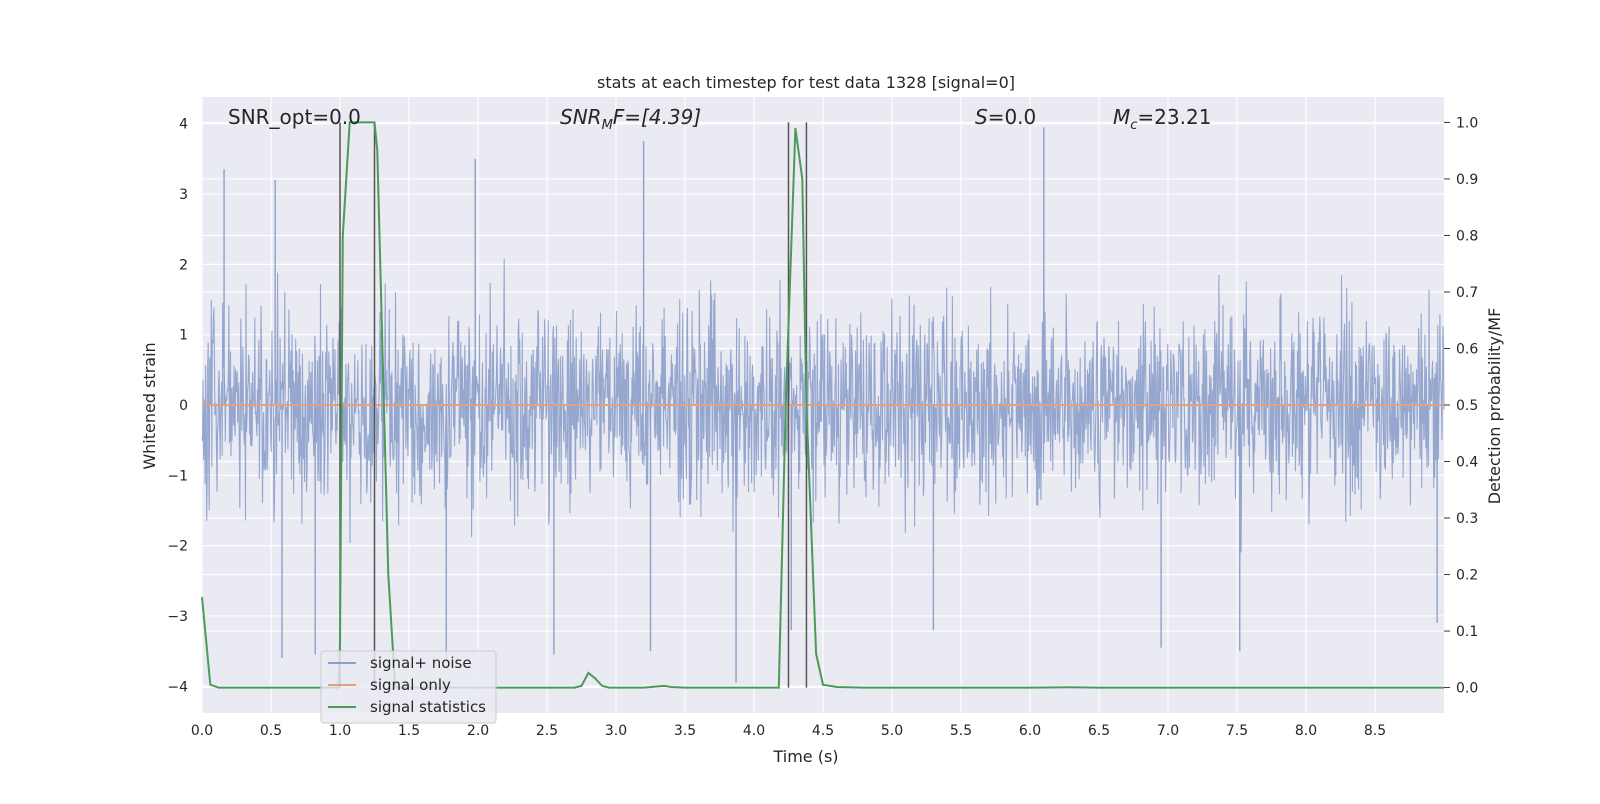 The width and height of the screenshot is (1600, 804). What do you see at coordinates (1494, 406) in the screenshot?
I see `y-axis-right-label: Detection probability/MF` at bounding box center [1494, 406].